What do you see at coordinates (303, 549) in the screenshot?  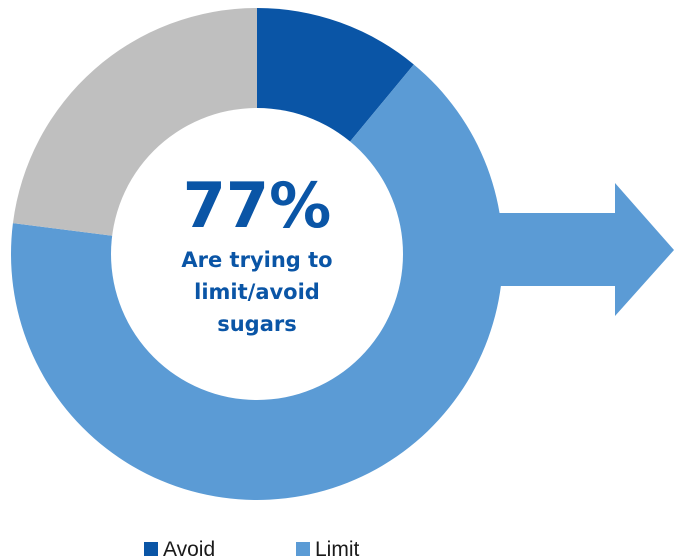 I see `legend-swatch-limit` at bounding box center [303, 549].